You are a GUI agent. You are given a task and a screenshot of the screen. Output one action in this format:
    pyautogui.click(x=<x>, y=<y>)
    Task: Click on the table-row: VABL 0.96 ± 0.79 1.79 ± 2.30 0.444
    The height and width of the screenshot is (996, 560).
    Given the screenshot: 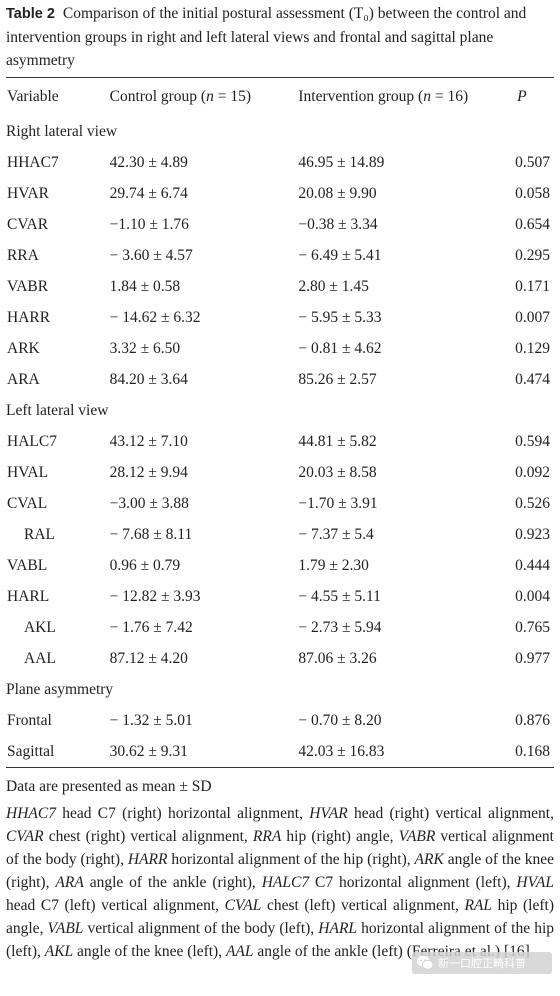 What is the action you would take?
    pyautogui.click(x=280, y=565)
    